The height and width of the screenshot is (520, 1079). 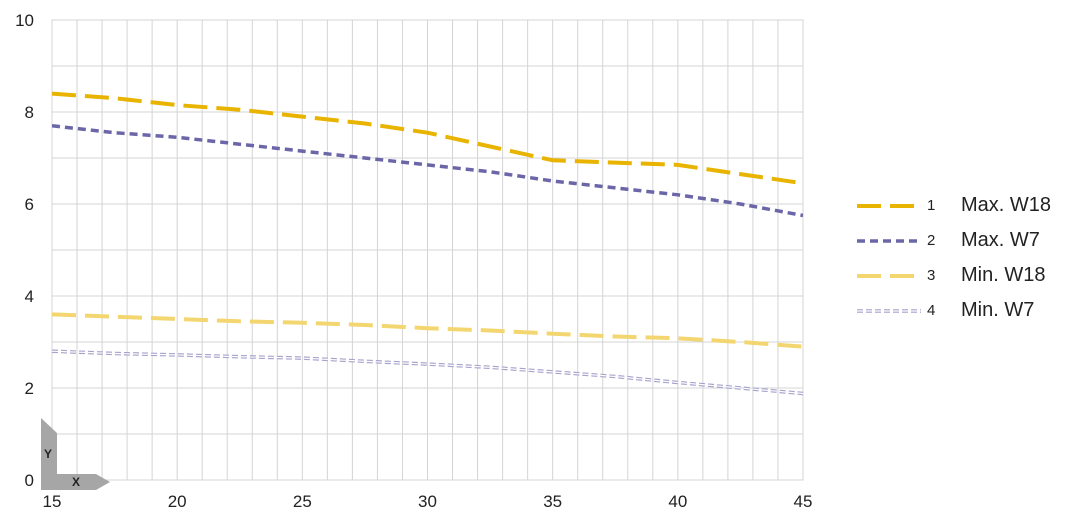 I want to click on y-tick-label: 2, so click(x=29, y=388).